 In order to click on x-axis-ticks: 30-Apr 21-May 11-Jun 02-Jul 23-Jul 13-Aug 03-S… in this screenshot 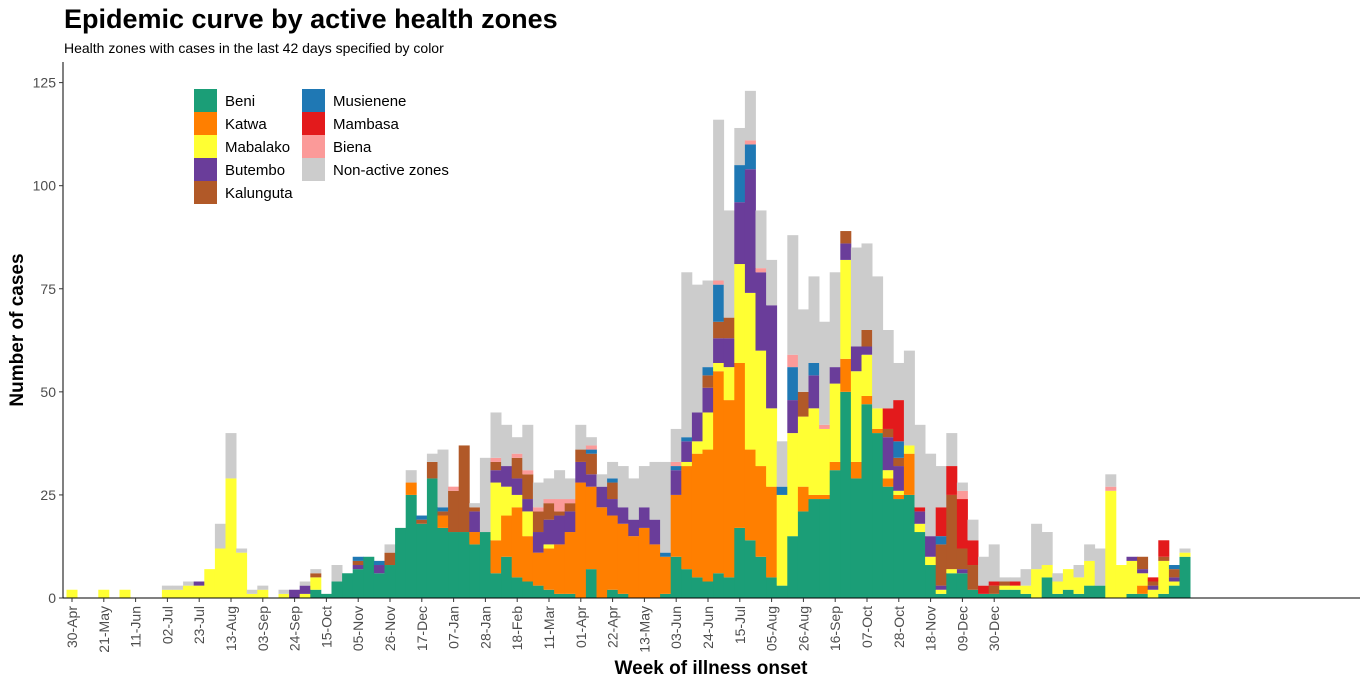, I will do `click(533, 625)`.